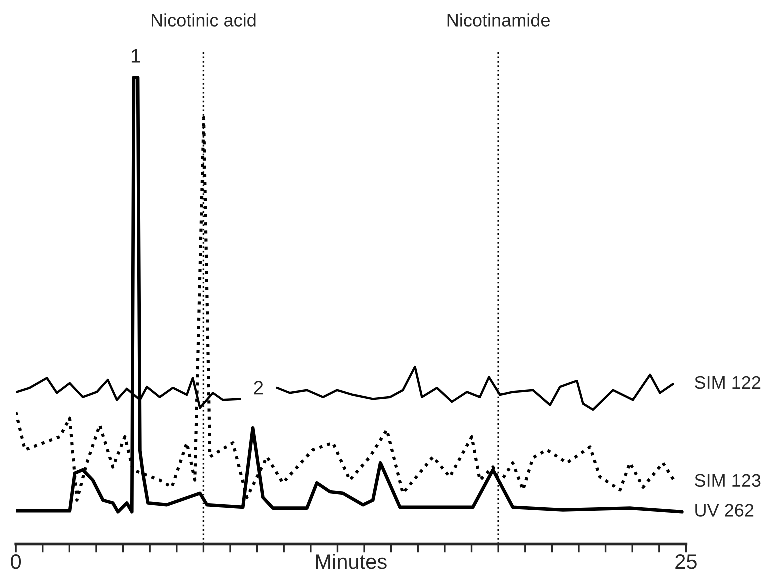 This screenshot has height=579, width=765. What do you see at coordinates (351, 562) in the screenshot?
I see `x-axis-title: Minutes` at bounding box center [351, 562].